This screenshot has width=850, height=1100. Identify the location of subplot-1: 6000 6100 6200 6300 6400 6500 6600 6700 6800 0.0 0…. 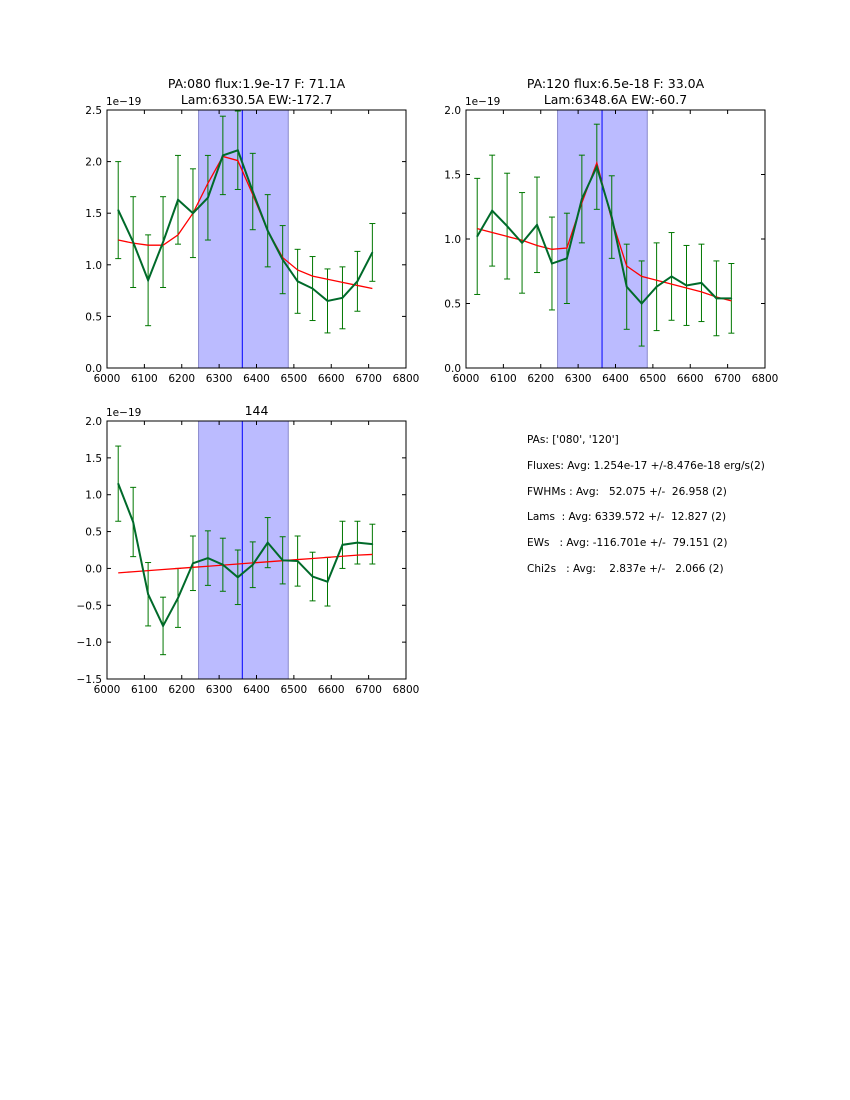
(252, 230).